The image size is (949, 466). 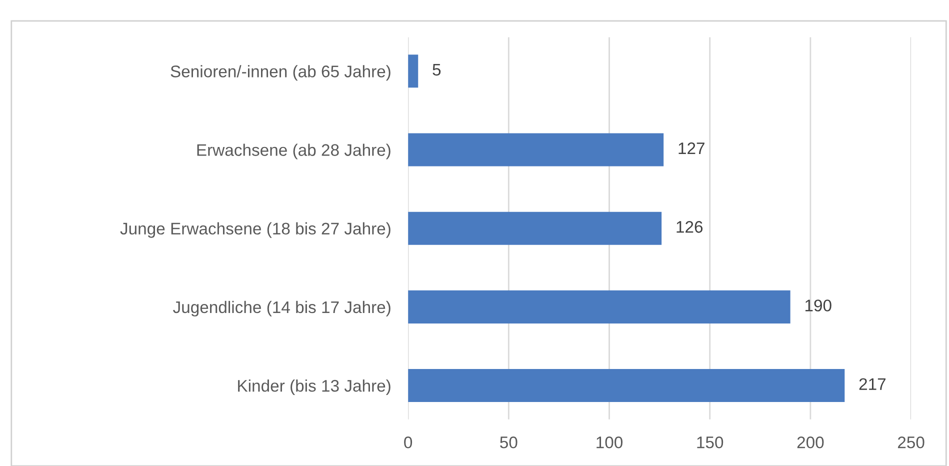 I want to click on x-tick-label: 150, so click(x=710, y=442).